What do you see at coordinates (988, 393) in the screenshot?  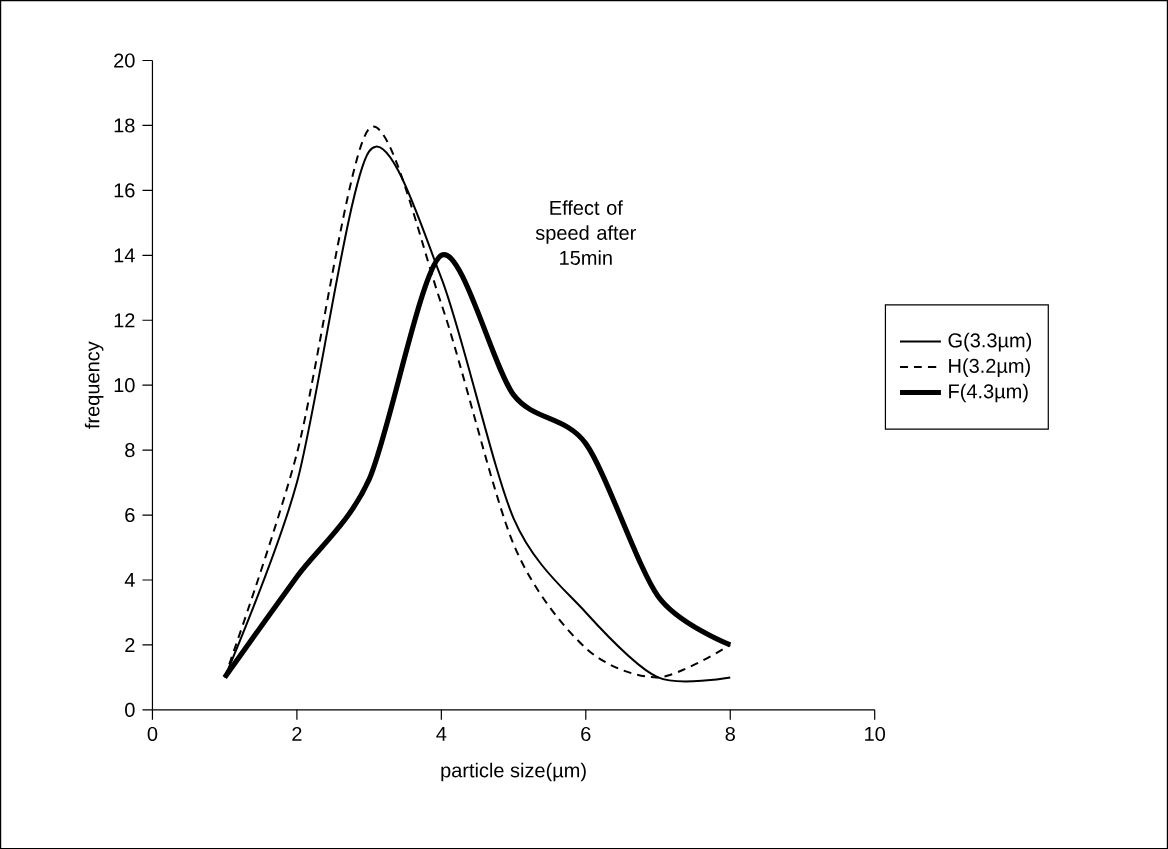 I see `legend-label: F(4.3µm)` at bounding box center [988, 393].